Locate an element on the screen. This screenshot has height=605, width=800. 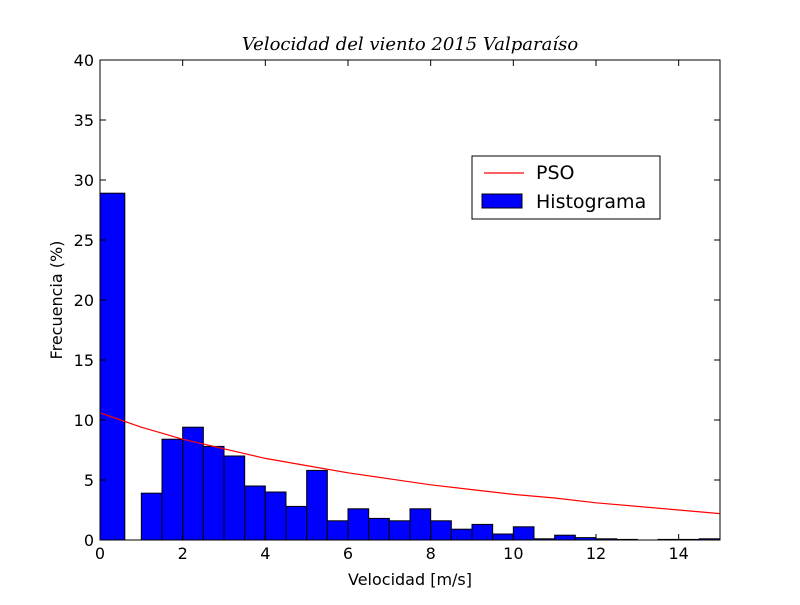
x-tick-label: 8 is located at coordinates (431, 553).